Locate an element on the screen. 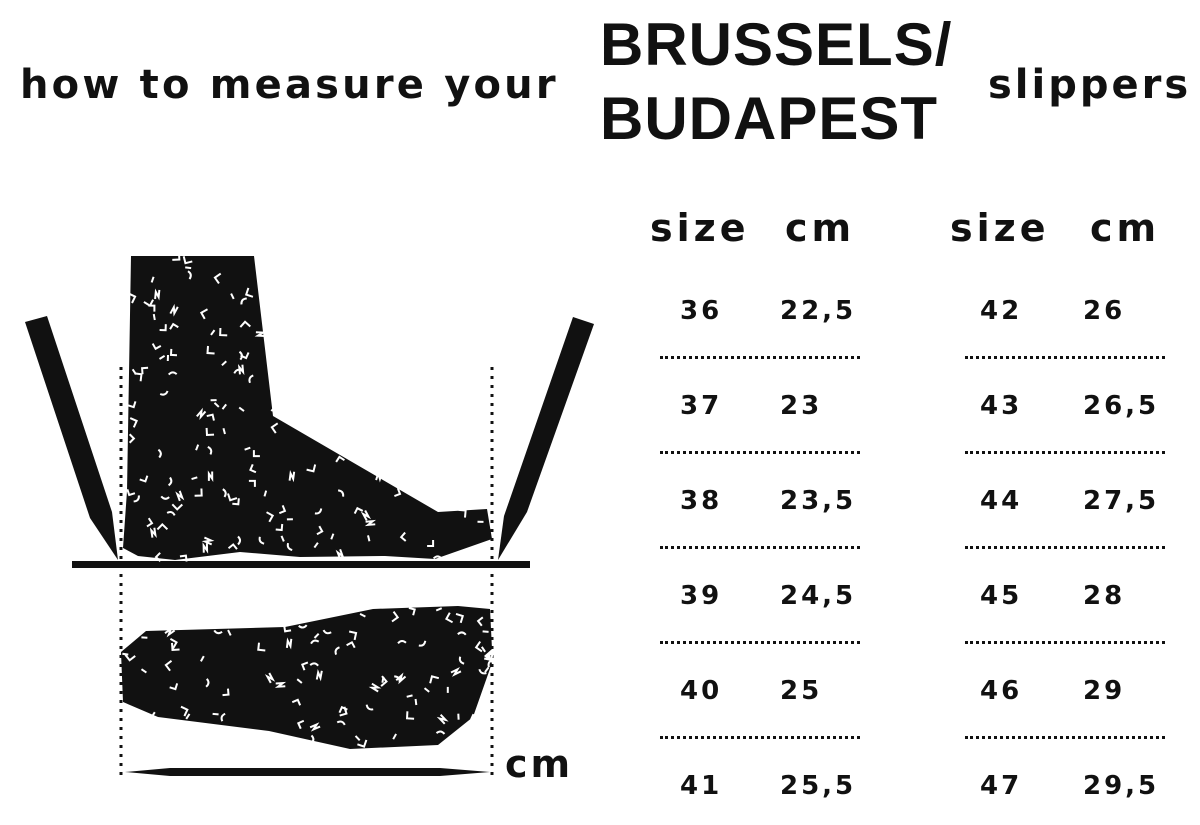 The height and width of the screenshot is (825, 1200). pencil-right-icon is located at coordinates (546, 438).